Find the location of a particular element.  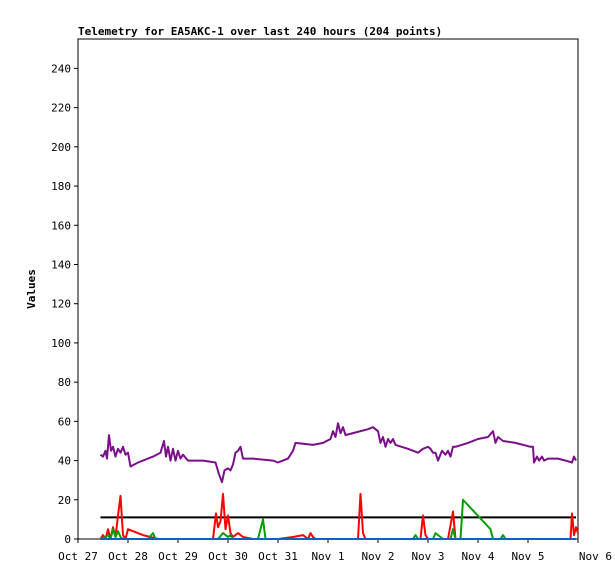

y-axis: 0 20 40 60 80 100 120 140 160 180 200 220 240 is located at coordinates (64, 304).